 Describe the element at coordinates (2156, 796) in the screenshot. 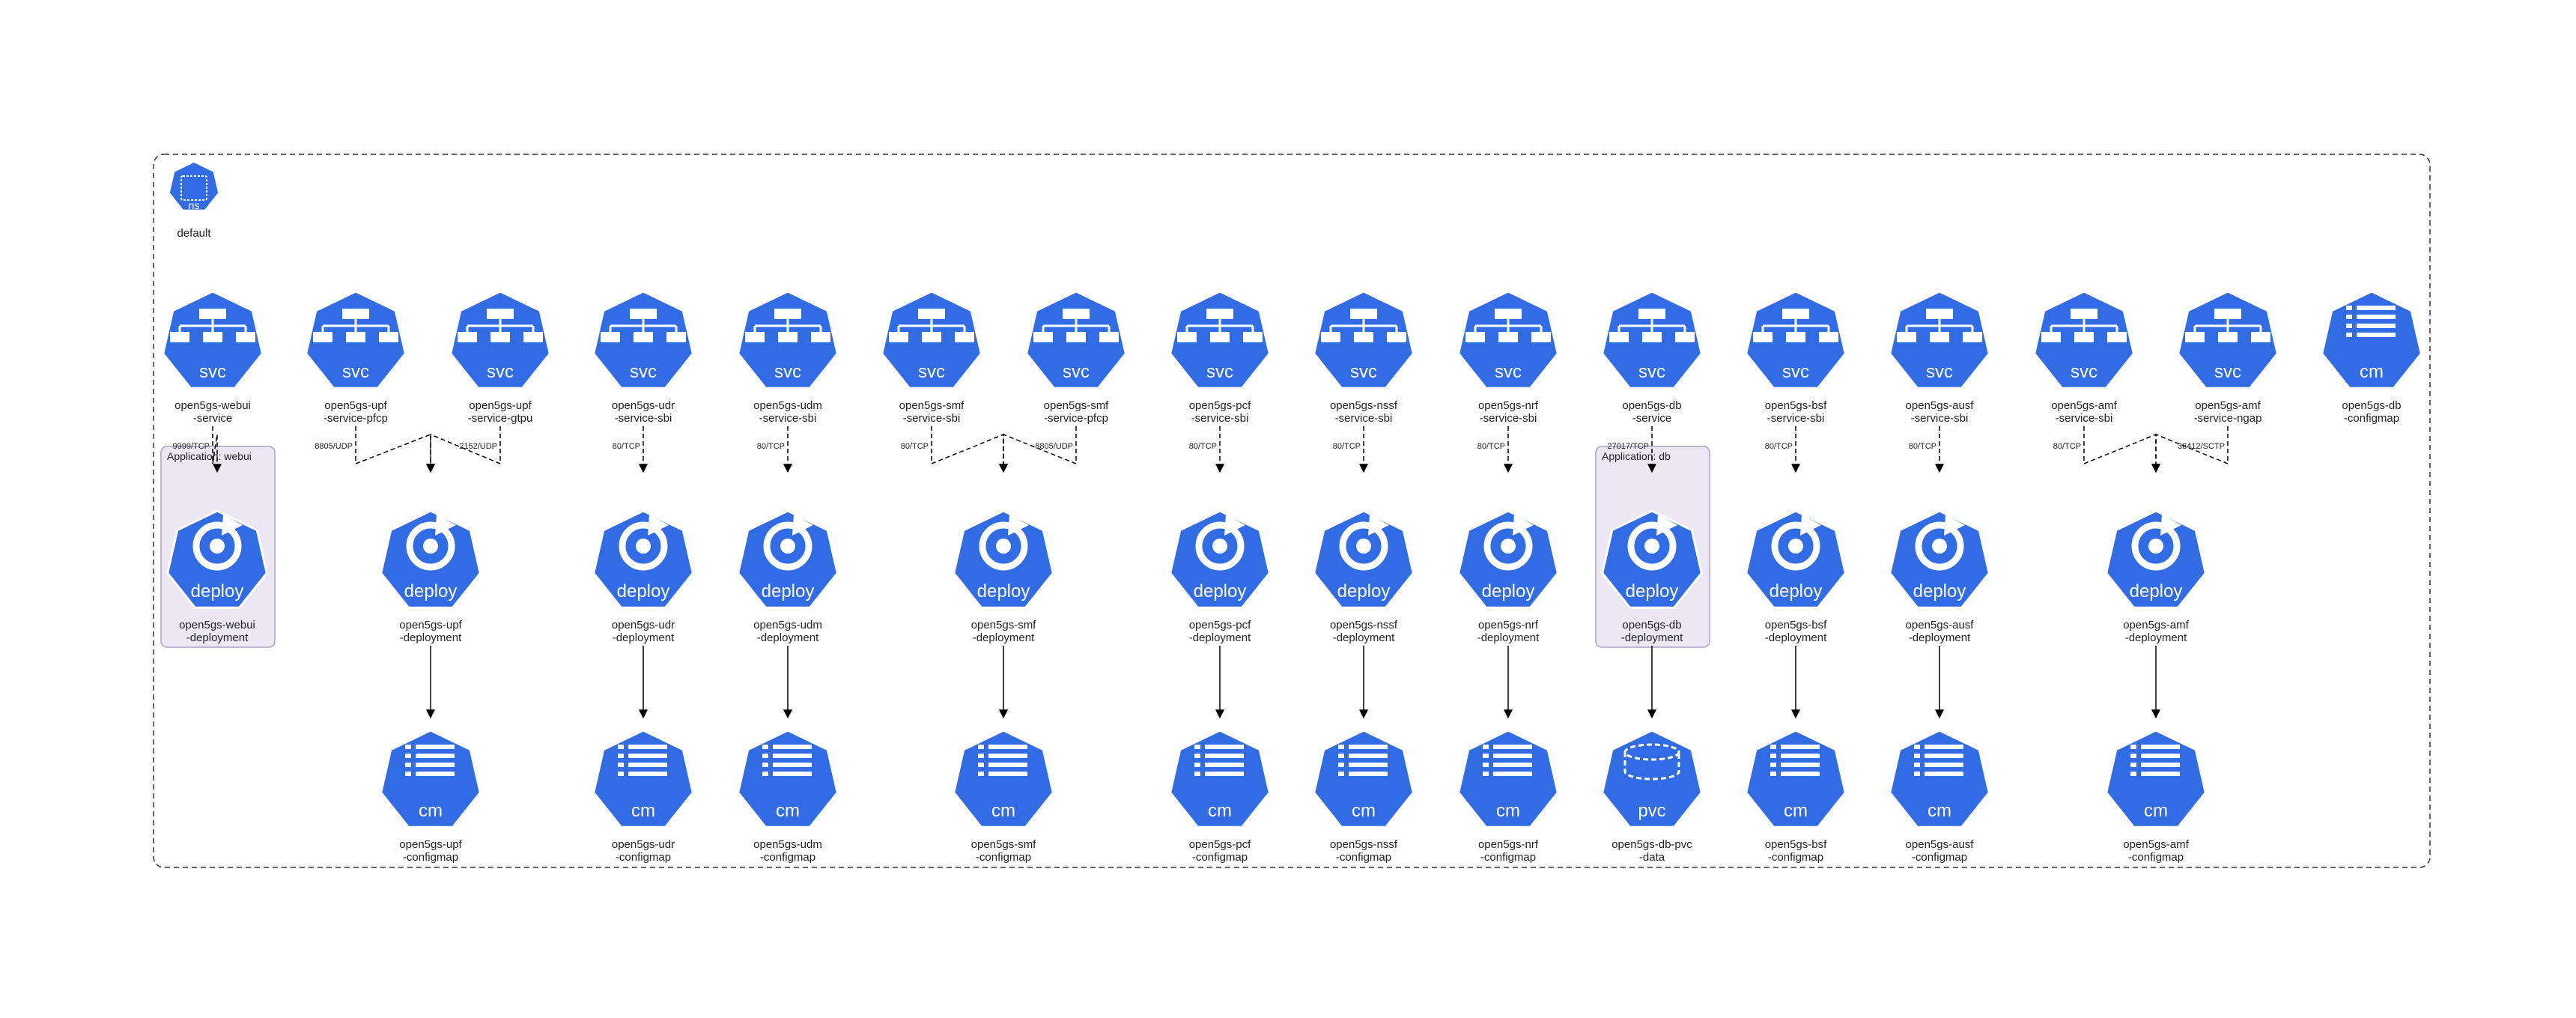

I see `node-cm-amf: cm open5gs-amf-configmap` at that location.